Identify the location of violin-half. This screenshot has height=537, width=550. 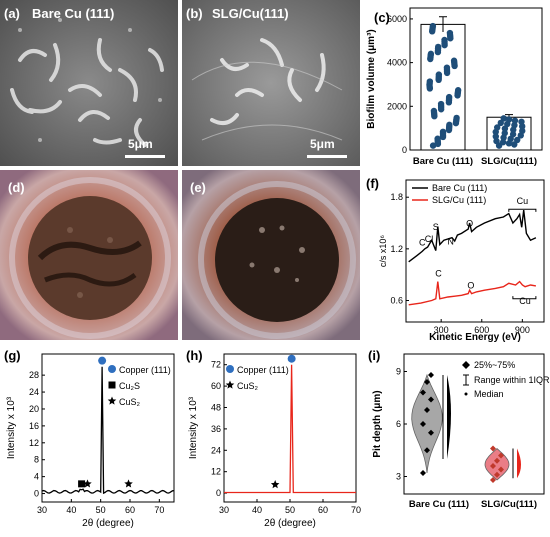
(449, 417).